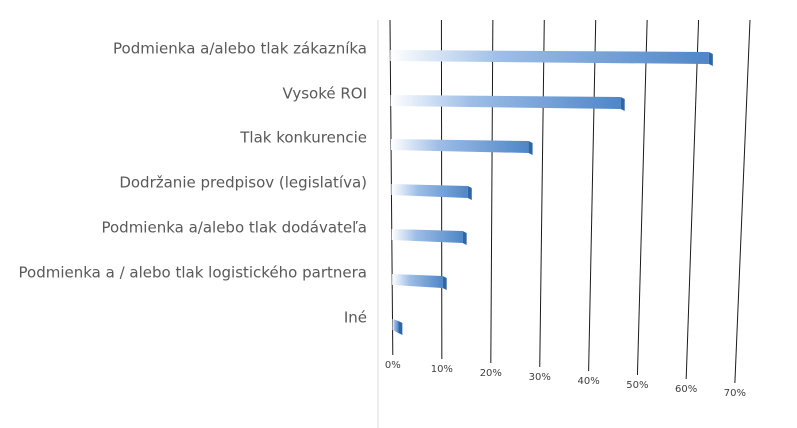  I want to click on x-tick-label: 60%, so click(686, 389).